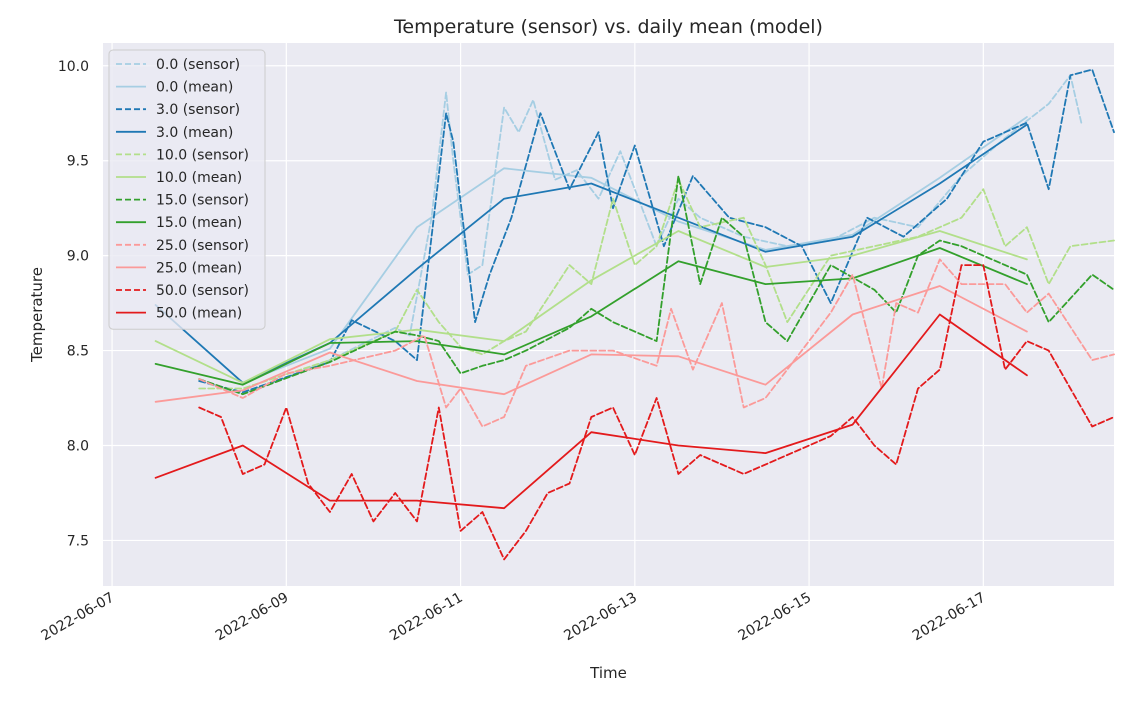 The width and height of the screenshot is (1132, 704). I want to click on legend-label: 15.0 (mean), so click(199, 223).